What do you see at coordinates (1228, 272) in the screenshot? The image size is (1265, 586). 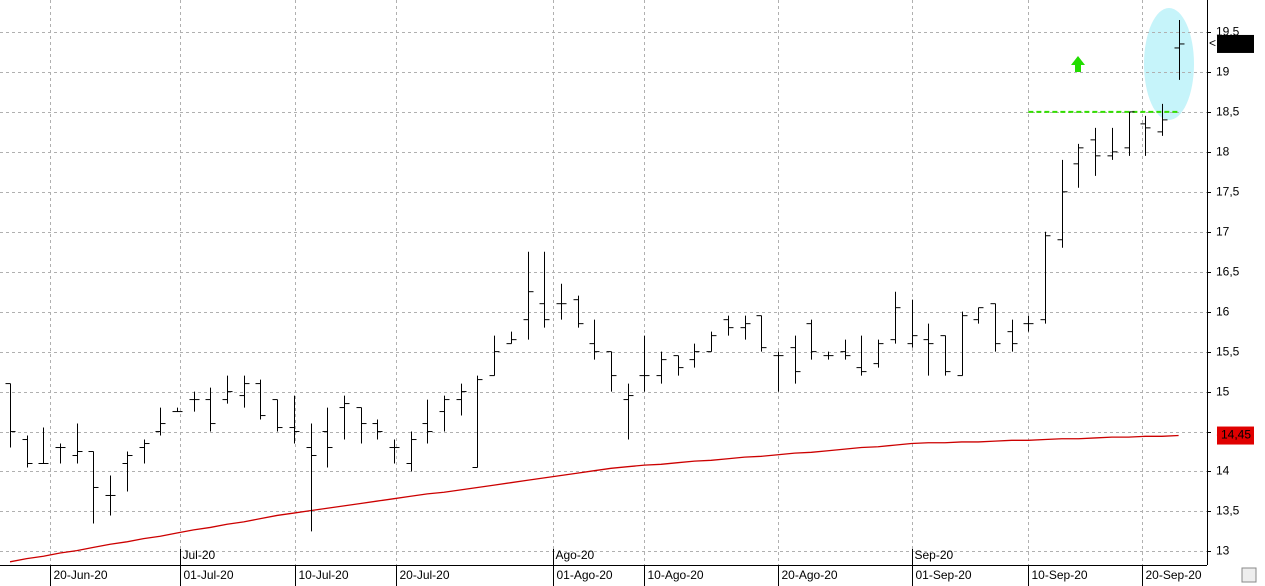 I see `y-tick-label: 16,5` at bounding box center [1228, 272].